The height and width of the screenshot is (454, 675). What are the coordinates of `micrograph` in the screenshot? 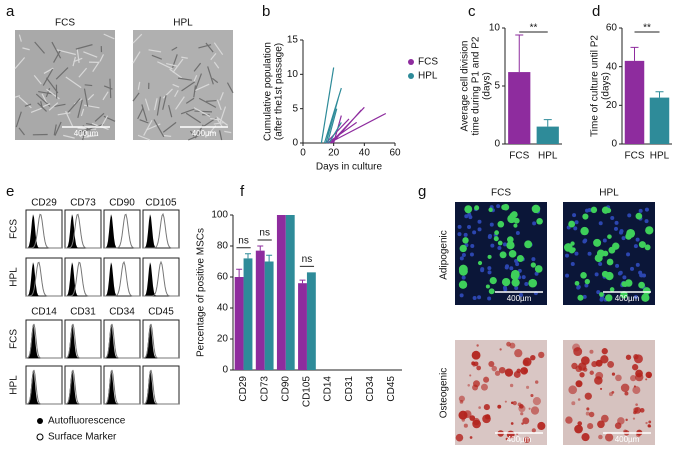 It's located at (183, 85).